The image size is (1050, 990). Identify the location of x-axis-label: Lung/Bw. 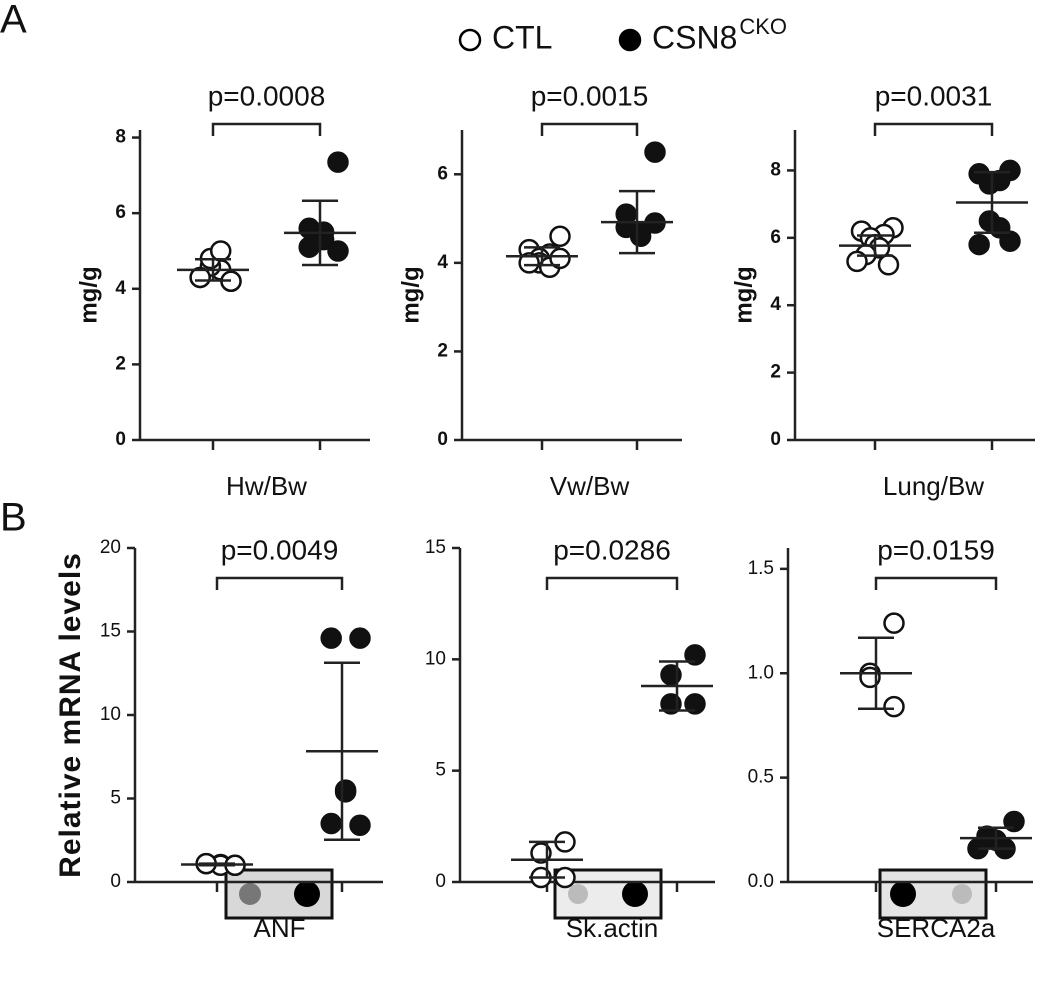
(933, 486).